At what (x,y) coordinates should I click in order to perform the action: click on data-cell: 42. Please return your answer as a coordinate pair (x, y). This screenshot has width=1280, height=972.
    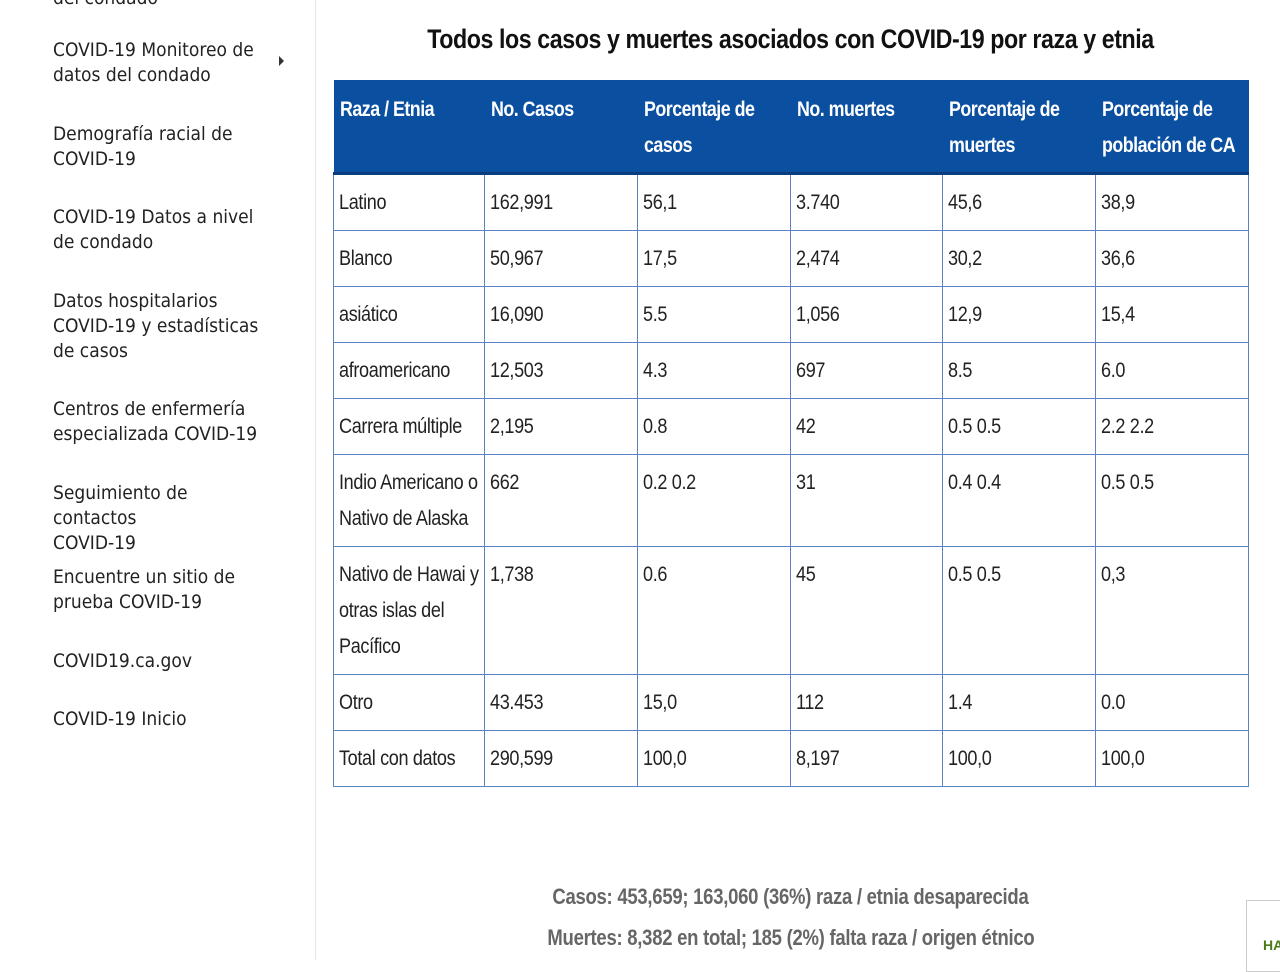
    Looking at the image, I should click on (866, 426).